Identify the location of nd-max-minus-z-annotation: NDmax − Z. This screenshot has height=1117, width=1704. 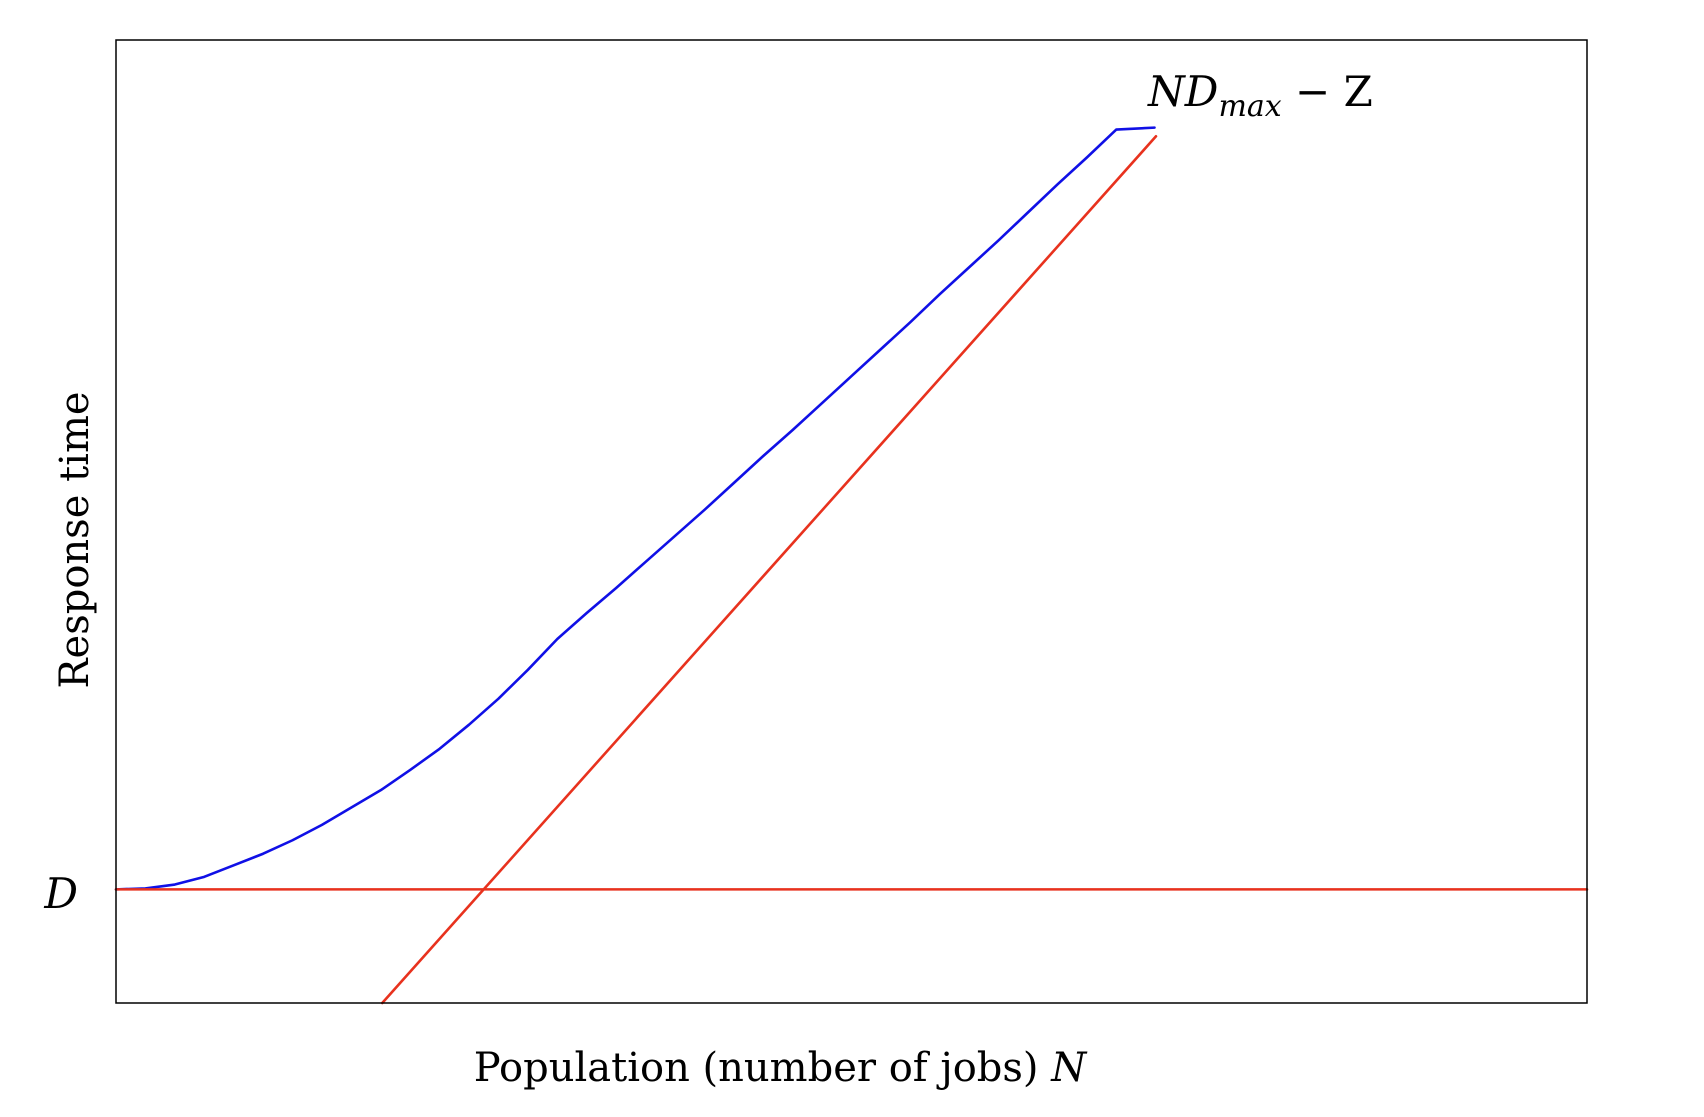
(1260, 95).